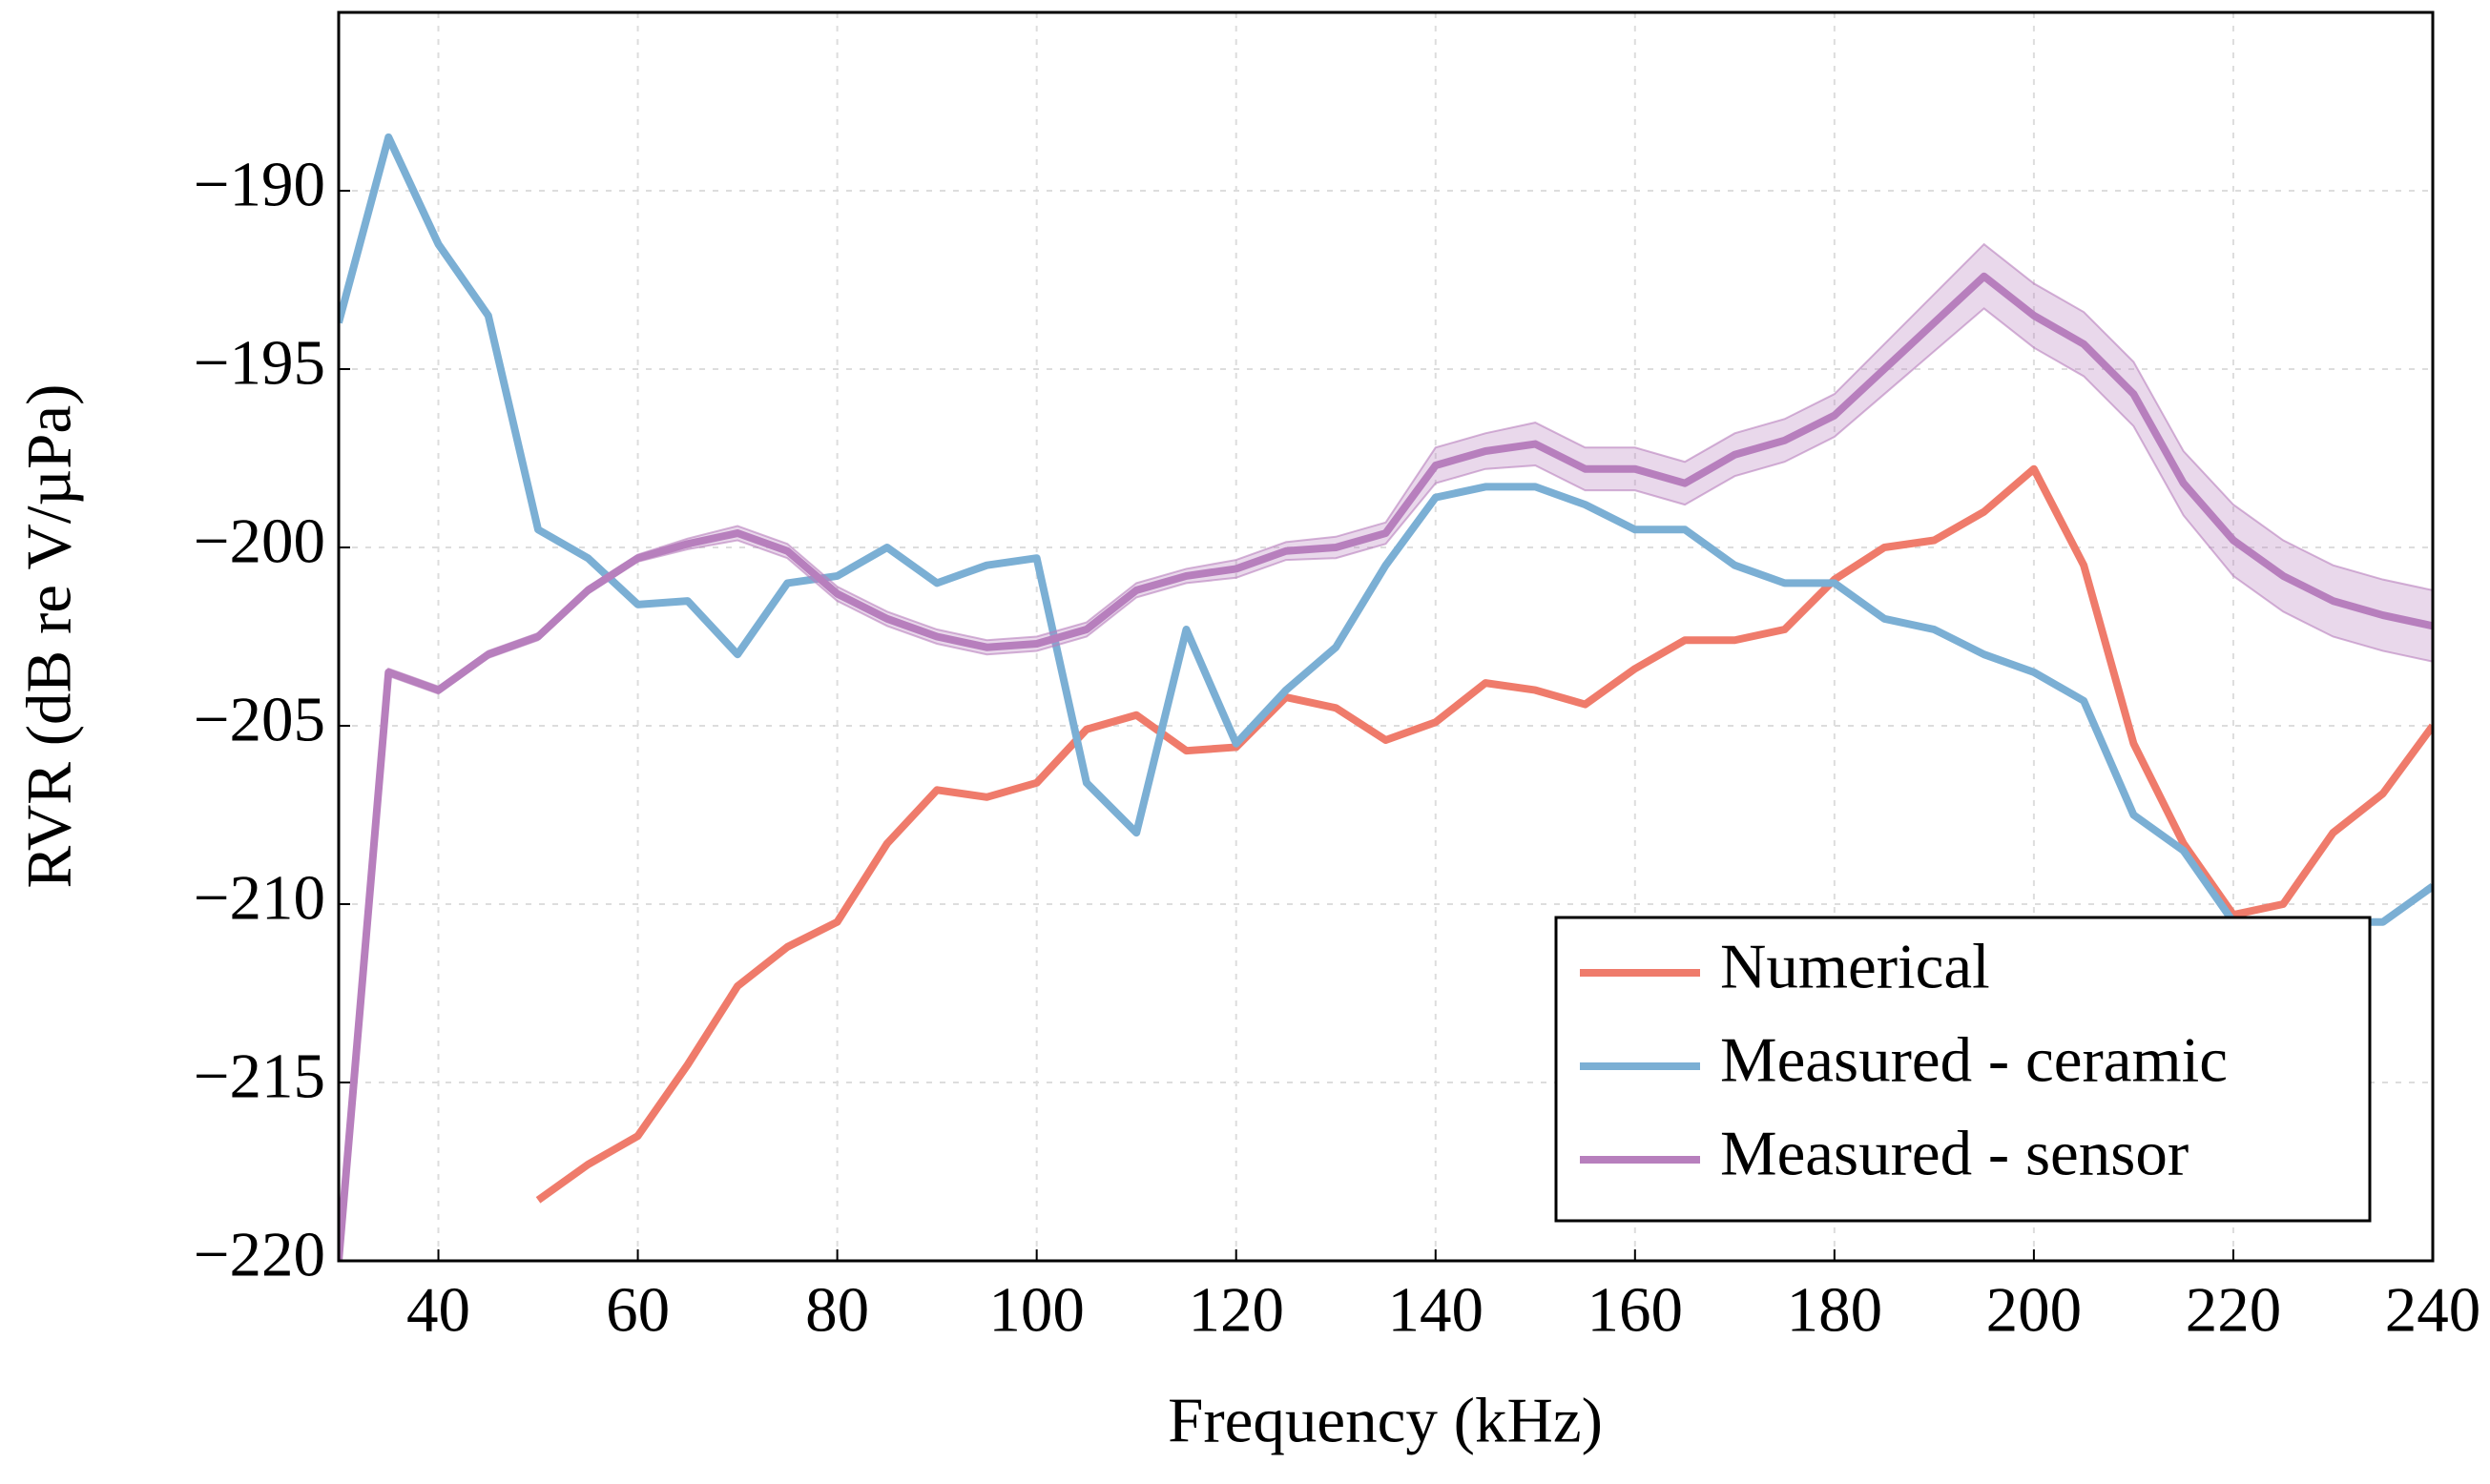 The height and width of the screenshot is (1484, 2490). What do you see at coordinates (259, 719) in the screenshot?
I see `y-tick-label: −205` at bounding box center [259, 719].